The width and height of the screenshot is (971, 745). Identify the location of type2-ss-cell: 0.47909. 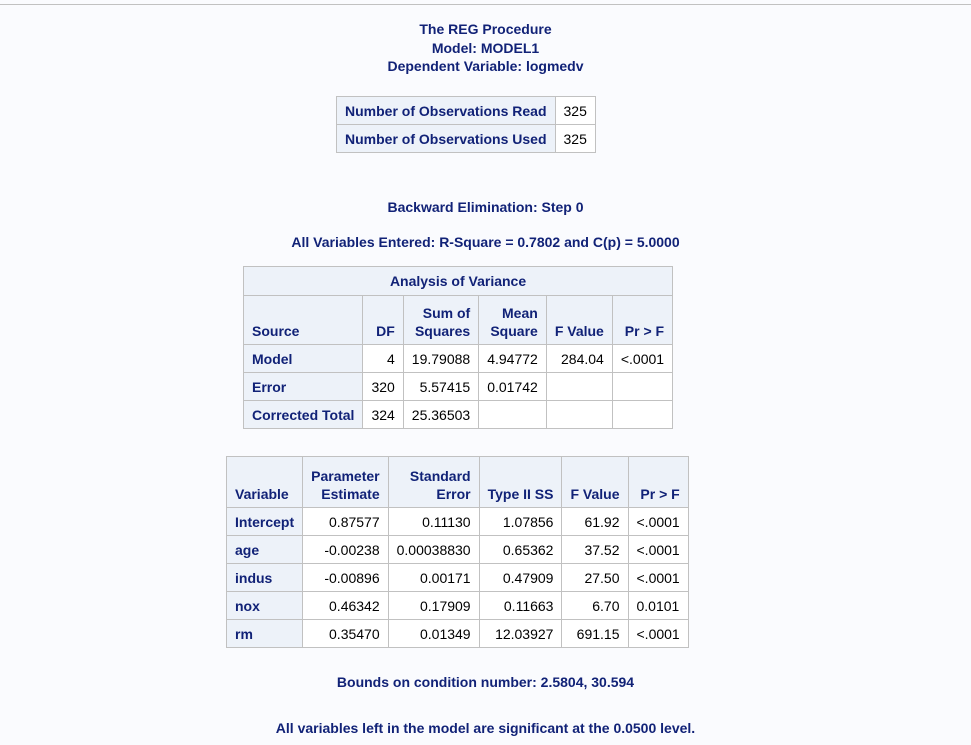
(520, 577).